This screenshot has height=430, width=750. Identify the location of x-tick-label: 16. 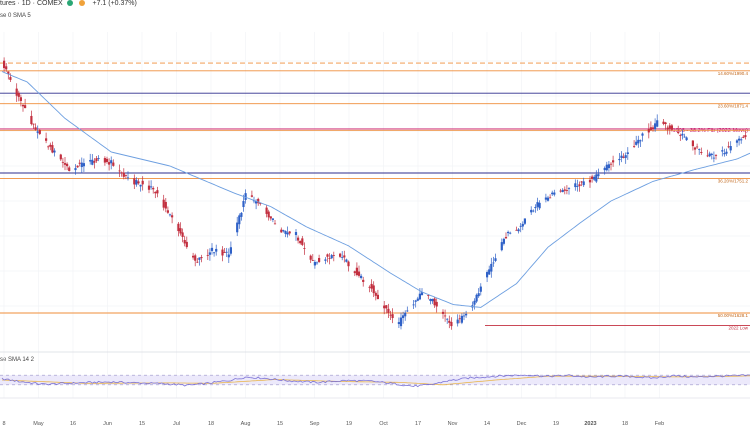
(73, 424).